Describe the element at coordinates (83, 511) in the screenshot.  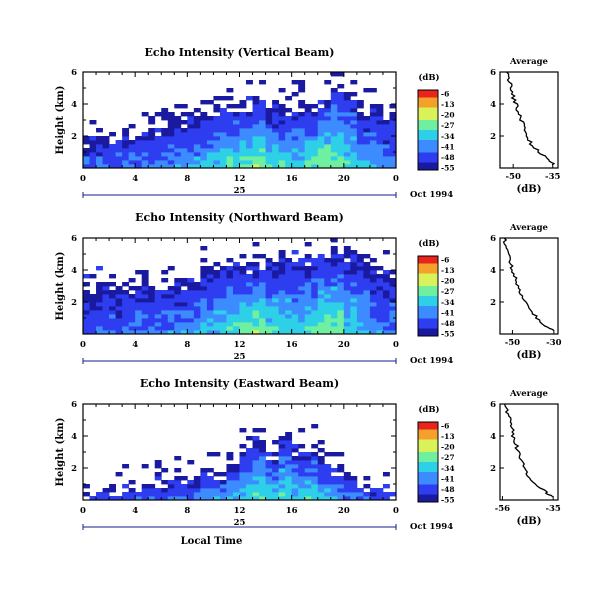
I see `x-tick-label: 0` at that location.